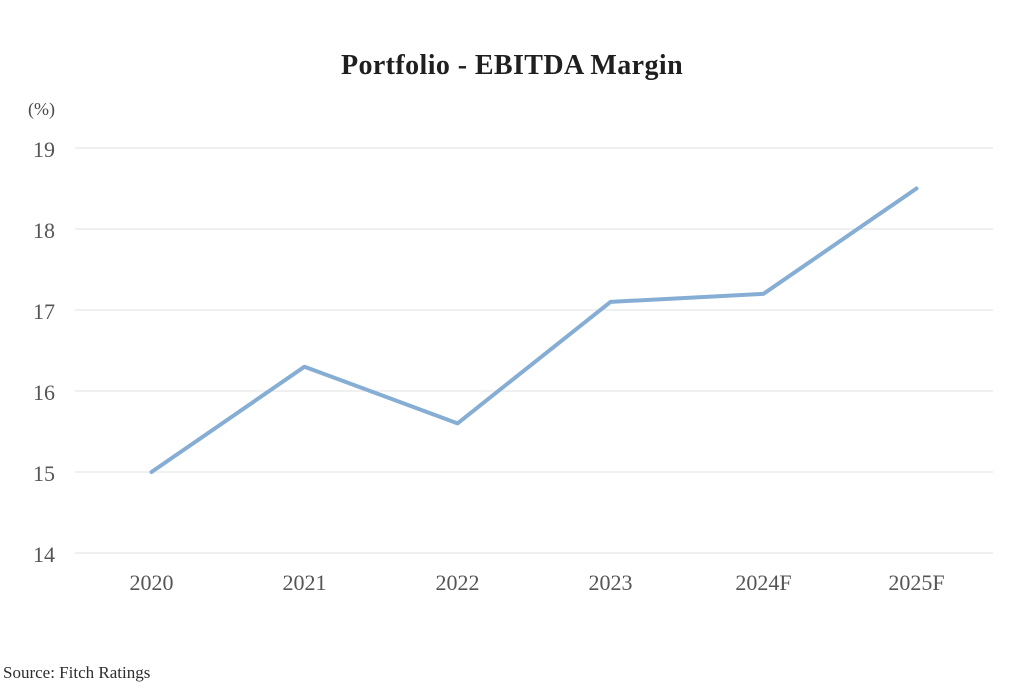  Describe the element at coordinates (77, 672) in the screenshot. I see `source-note: Source: Fitch Ratings` at that location.